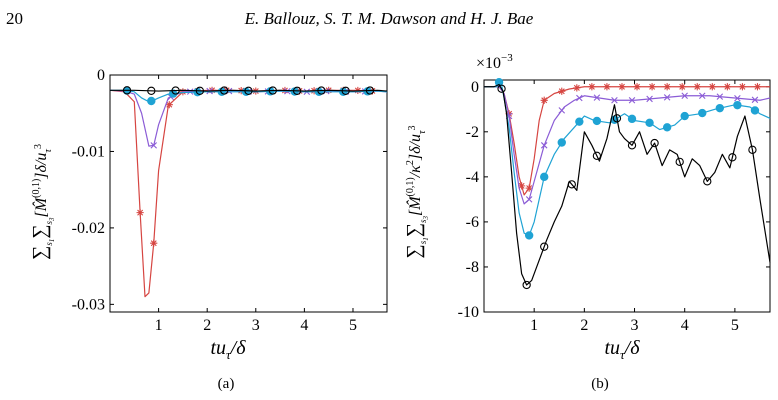  I want to click on panel-b-xlabel: tuτ/δ, so click(622, 349).